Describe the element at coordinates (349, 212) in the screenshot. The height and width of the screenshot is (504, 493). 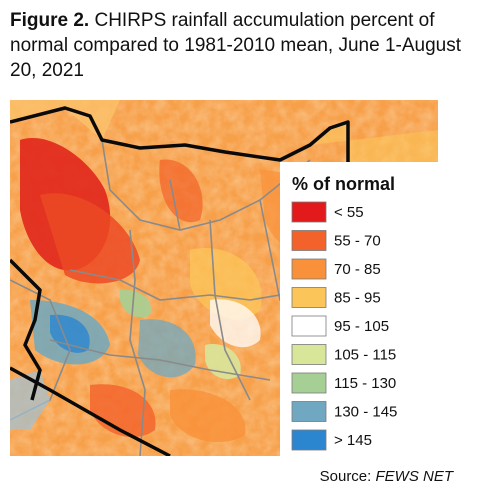
I see `legend-label: < 55` at that location.